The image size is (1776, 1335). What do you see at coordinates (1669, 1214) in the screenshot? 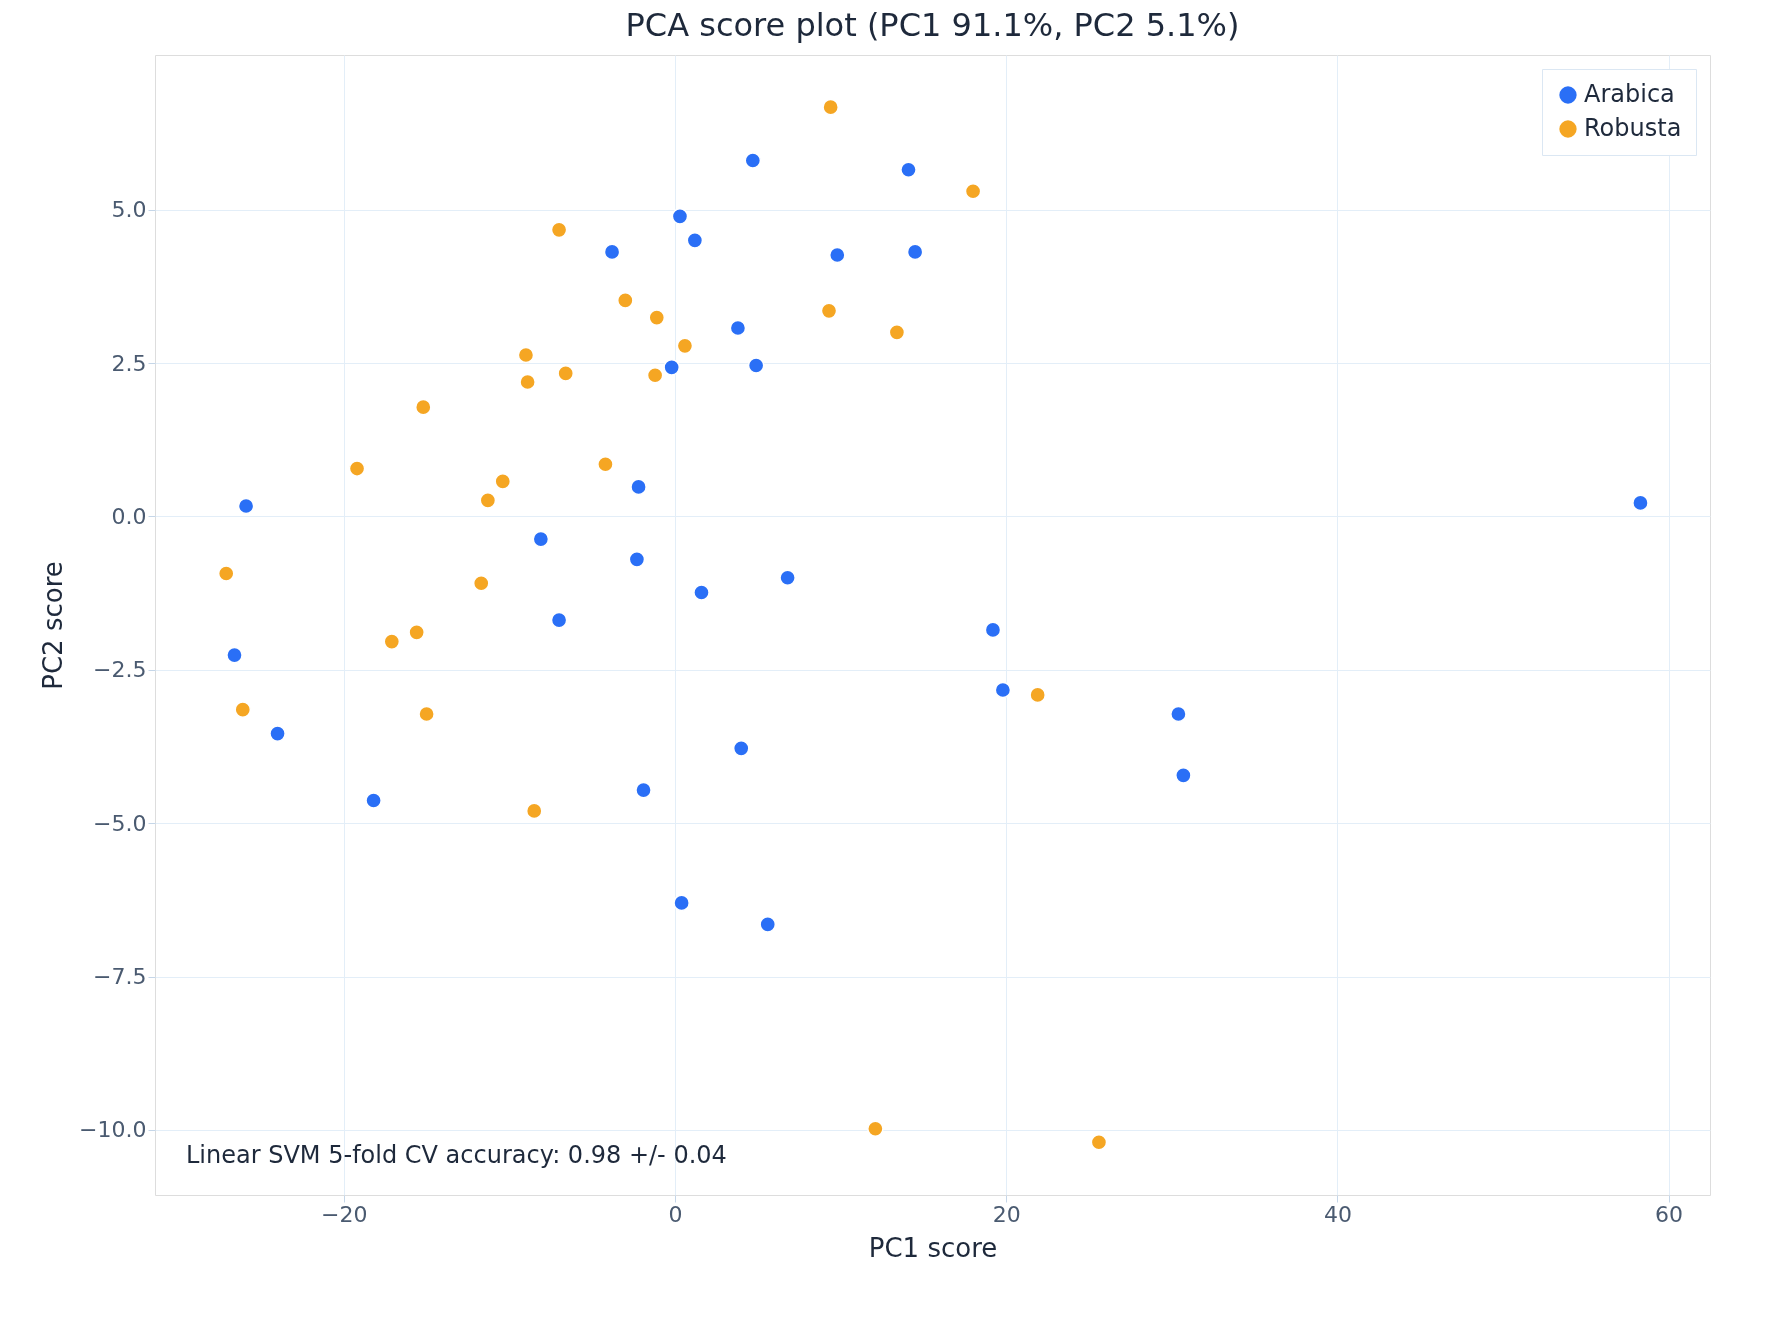
I see `x-tick-label: 60` at bounding box center [1669, 1214].